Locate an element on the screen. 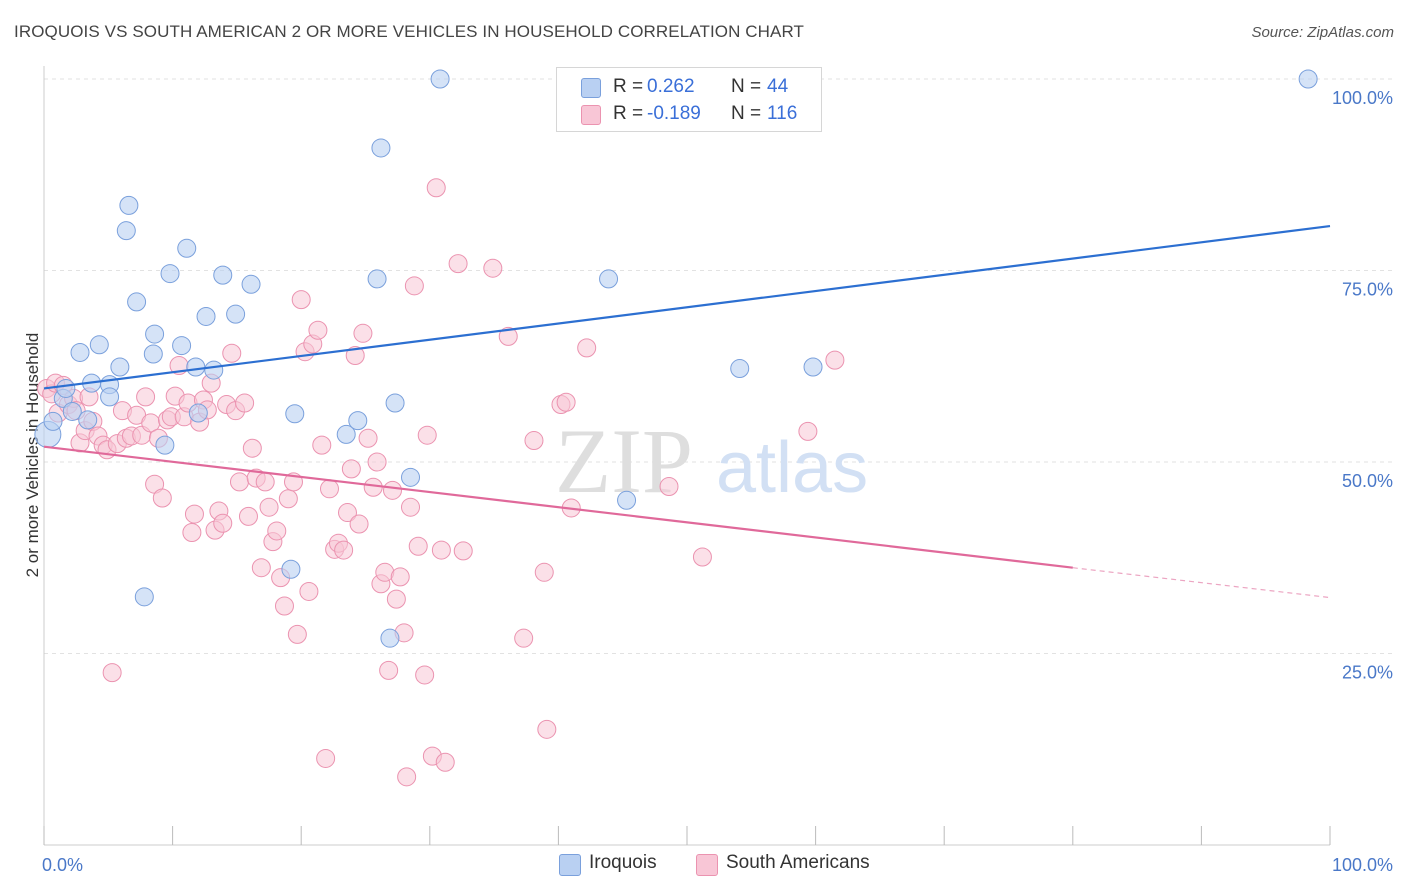 The width and height of the screenshot is (1406, 892). y-tick-label: 50.0% is located at coordinates (1367, 481).